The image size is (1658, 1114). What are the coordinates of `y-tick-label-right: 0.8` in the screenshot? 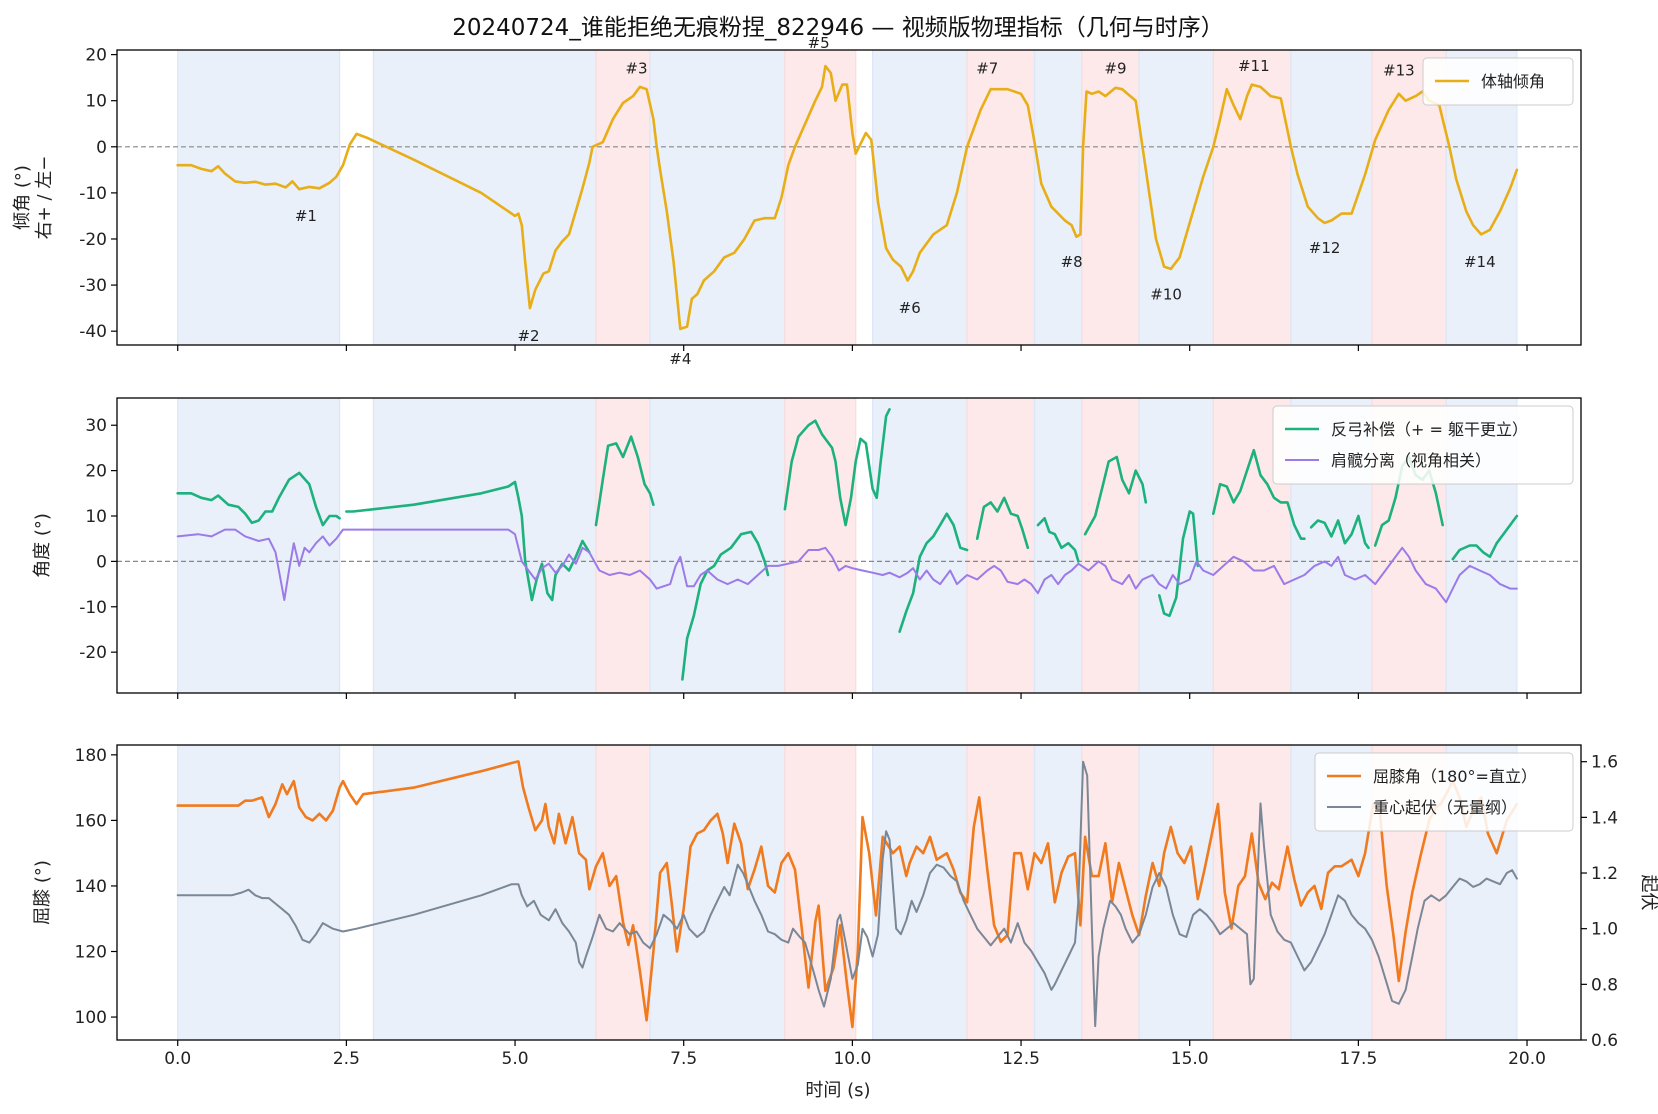 It's located at (1604, 985).